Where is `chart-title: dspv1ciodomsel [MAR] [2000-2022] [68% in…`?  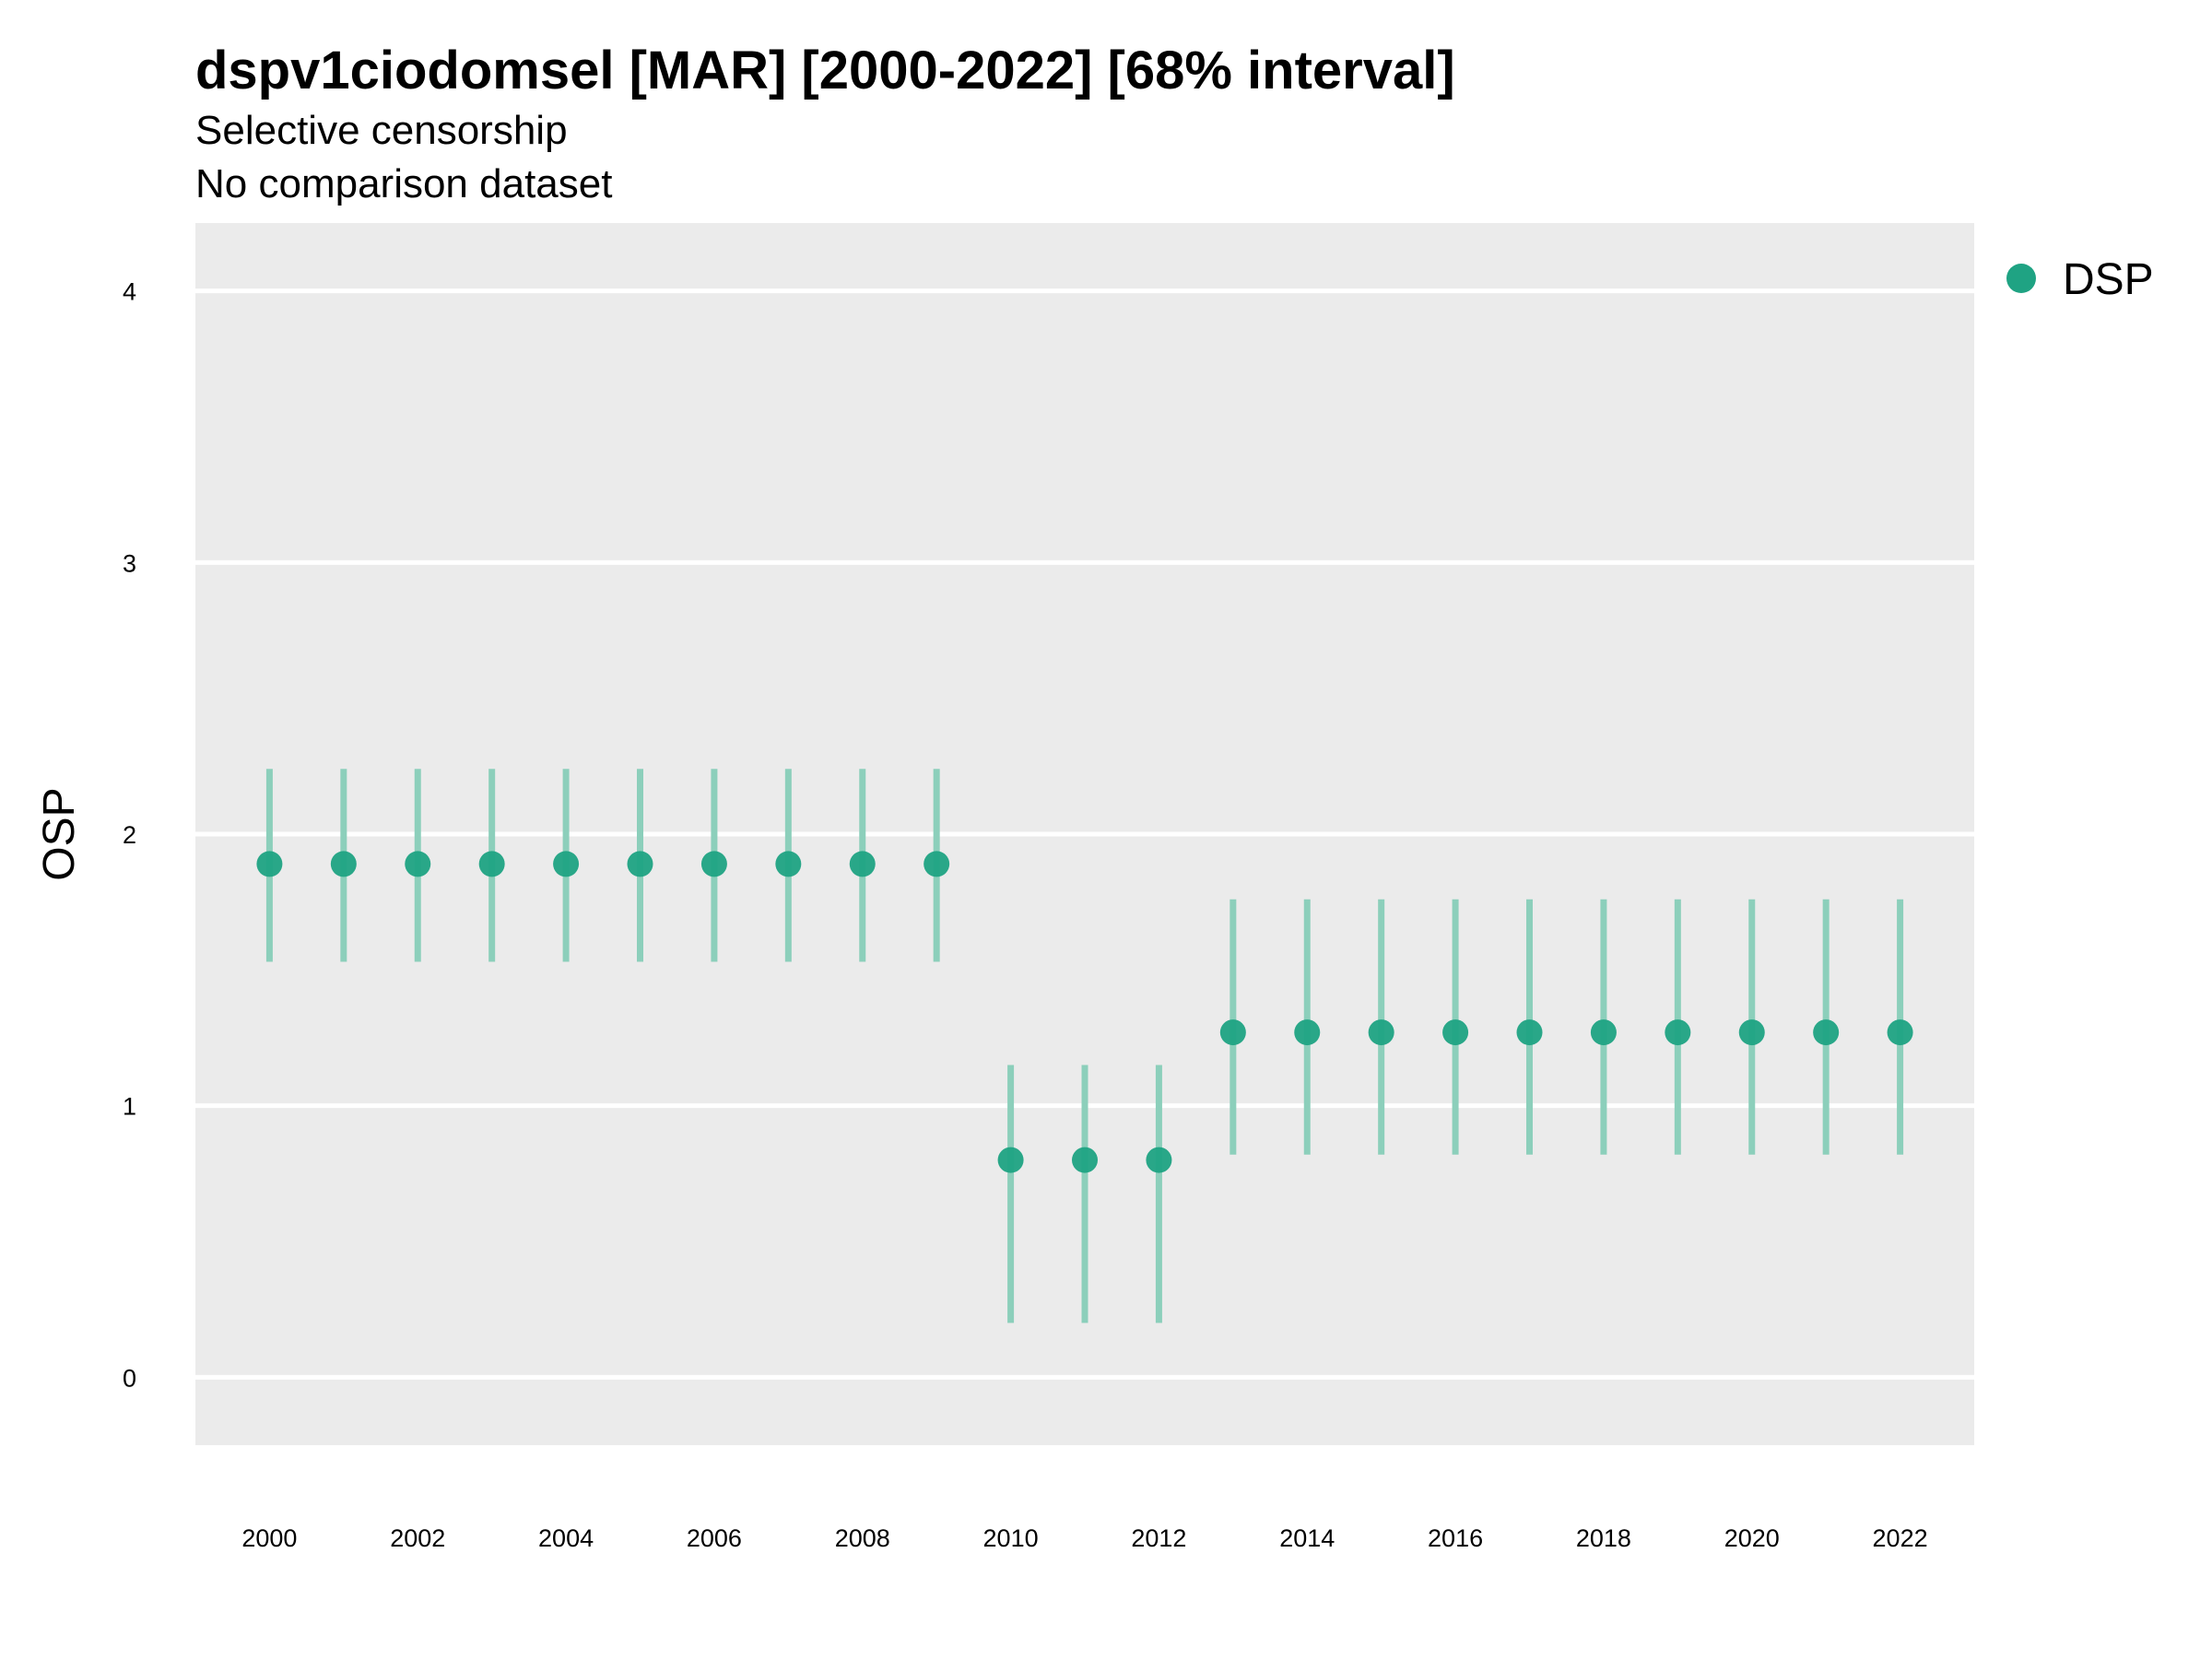 chart-title: dspv1ciodomsel [MAR] [2000-2022] [68% in… is located at coordinates (825, 70).